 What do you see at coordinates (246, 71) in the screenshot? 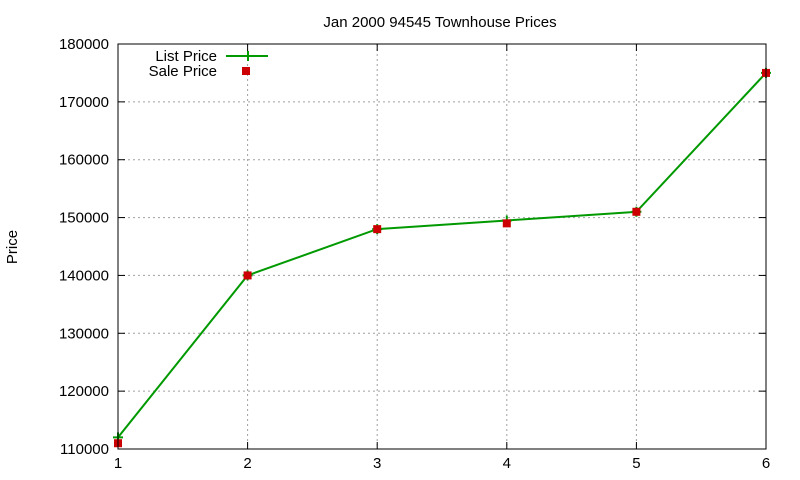
I see `legend-marker-sale-price` at bounding box center [246, 71].